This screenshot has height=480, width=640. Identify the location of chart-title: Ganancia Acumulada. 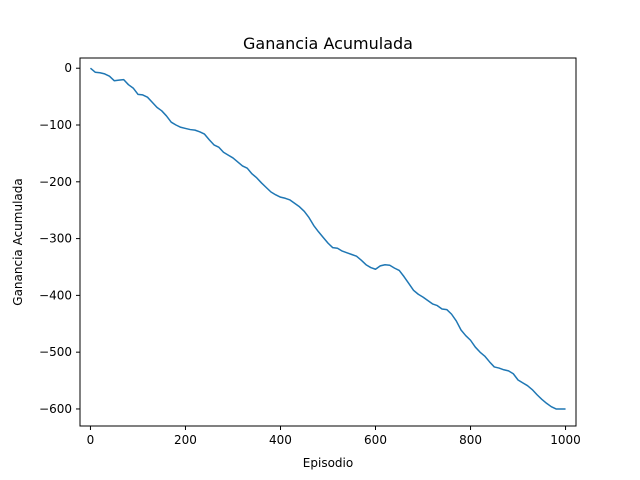
(328, 43).